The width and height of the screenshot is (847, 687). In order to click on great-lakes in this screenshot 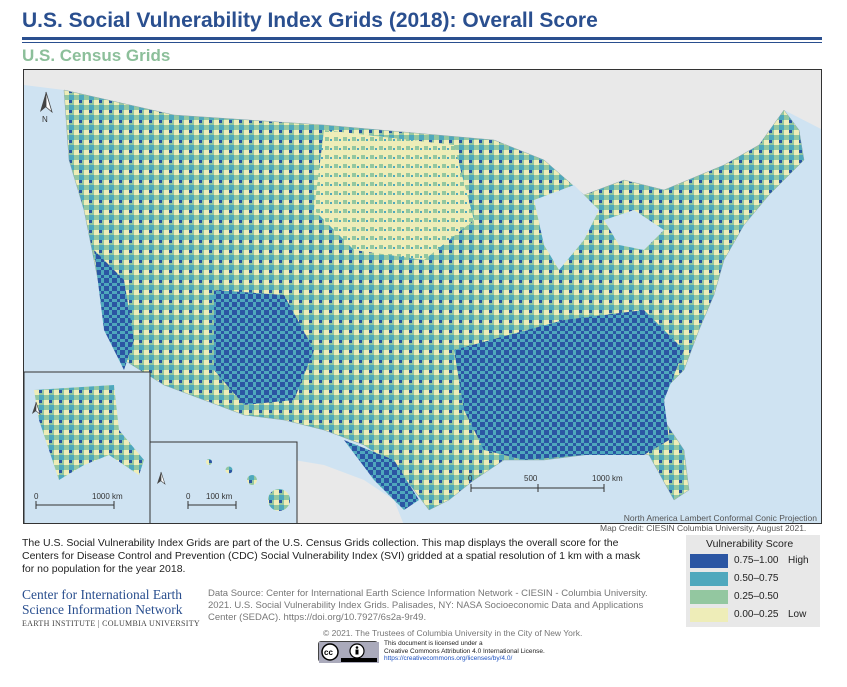, I will do `click(599, 227)`.